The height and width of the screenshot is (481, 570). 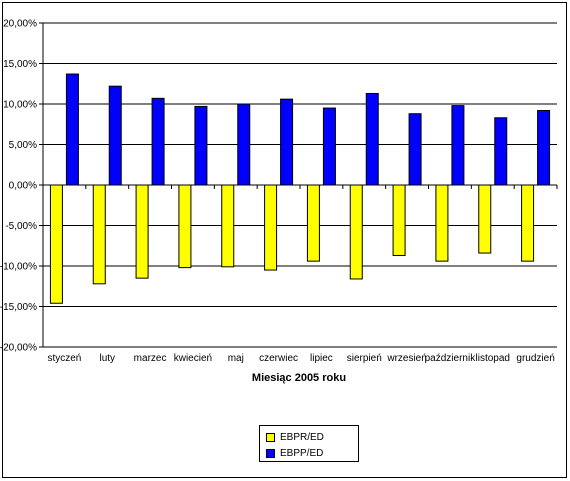 What do you see at coordinates (493, 358) in the screenshot?
I see `x-tick-label: listopad` at bounding box center [493, 358].